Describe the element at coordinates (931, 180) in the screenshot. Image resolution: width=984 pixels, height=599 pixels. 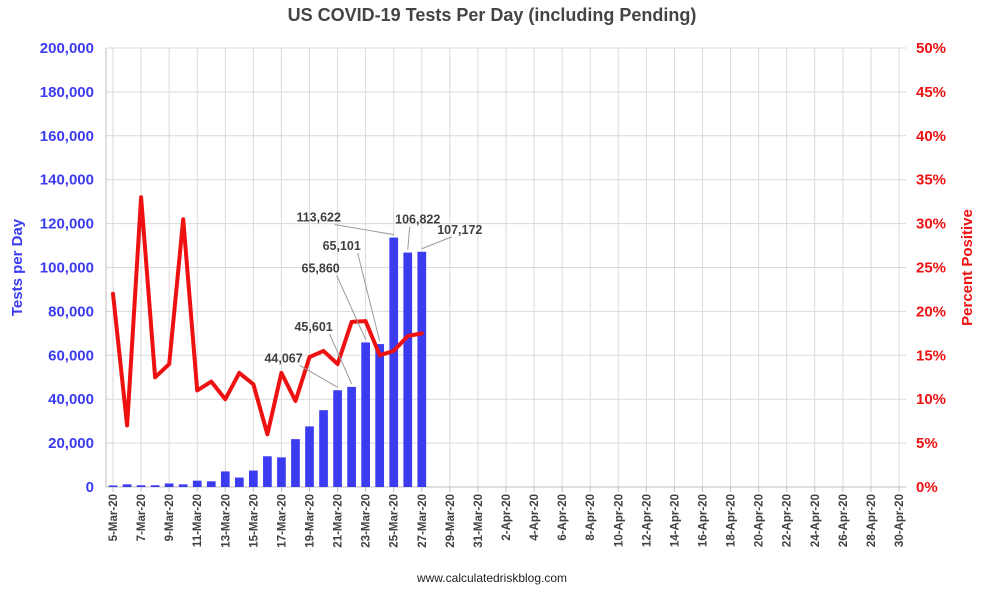
I see `y-right-tick-label: 35%` at that location.